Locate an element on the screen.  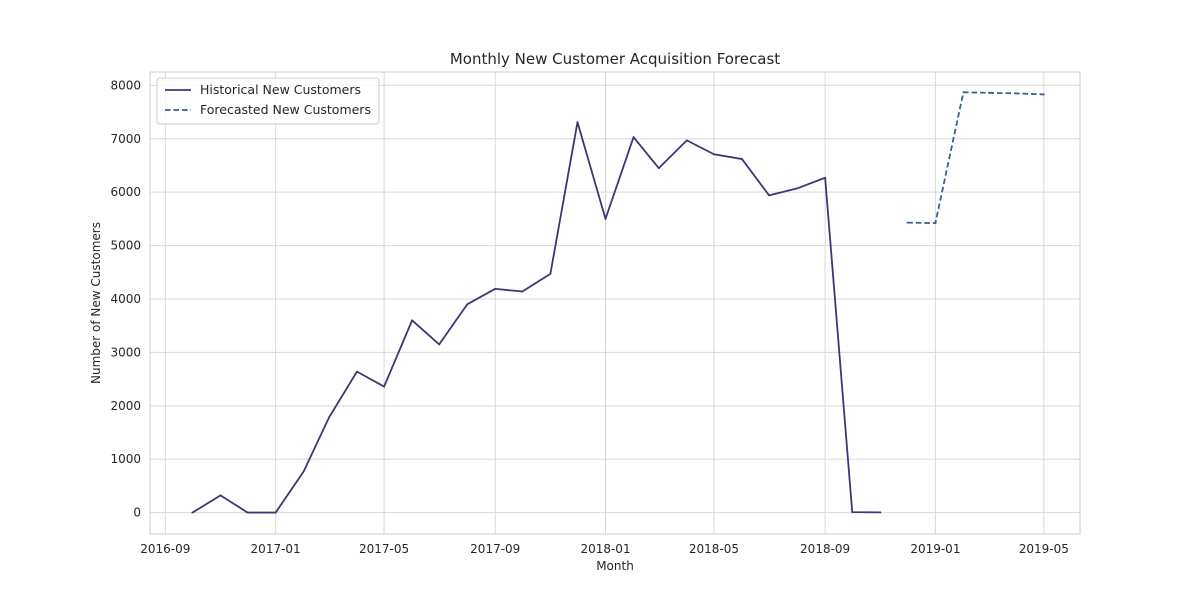
y-tick-label: 2000 is located at coordinates (125, 406).